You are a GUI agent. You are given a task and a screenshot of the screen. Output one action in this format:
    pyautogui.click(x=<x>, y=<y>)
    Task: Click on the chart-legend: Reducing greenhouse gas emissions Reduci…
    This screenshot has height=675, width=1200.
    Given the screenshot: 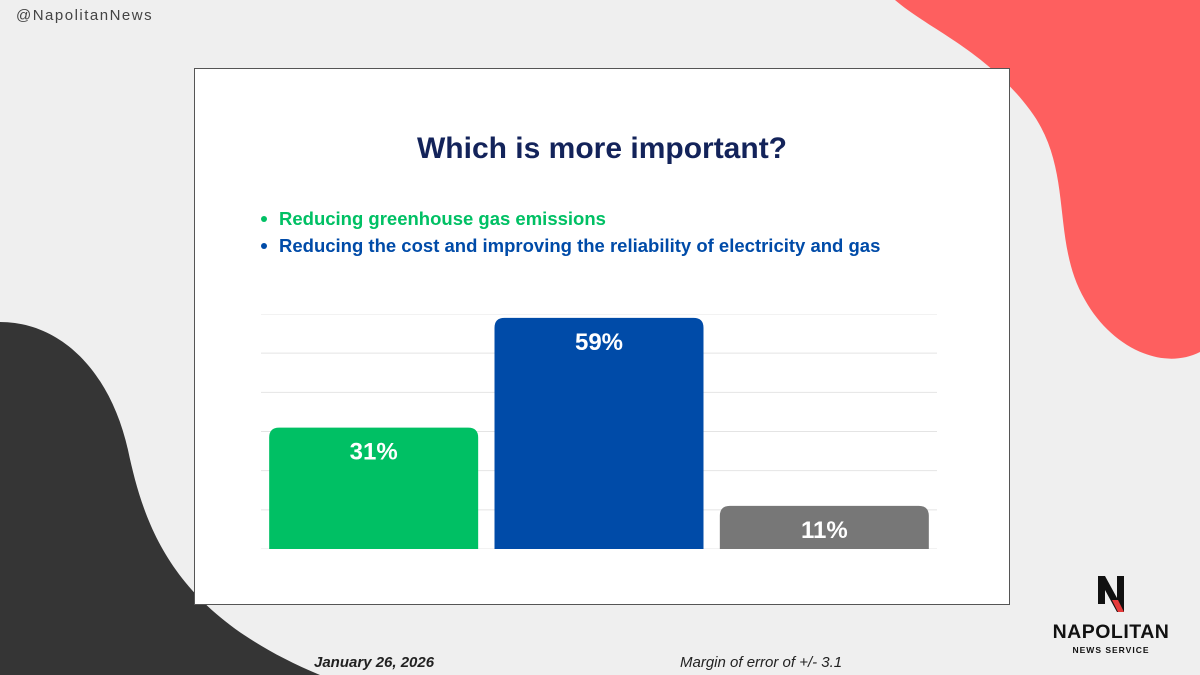 What is the action you would take?
    pyautogui.click(x=568, y=232)
    